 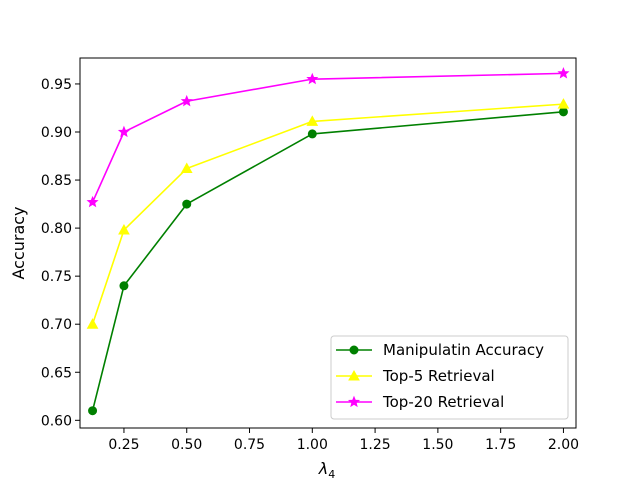 What do you see at coordinates (443, 402) in the screenshot?
I see `legend-label: Top-20 Retrieval` at bounding box center [443, 402].